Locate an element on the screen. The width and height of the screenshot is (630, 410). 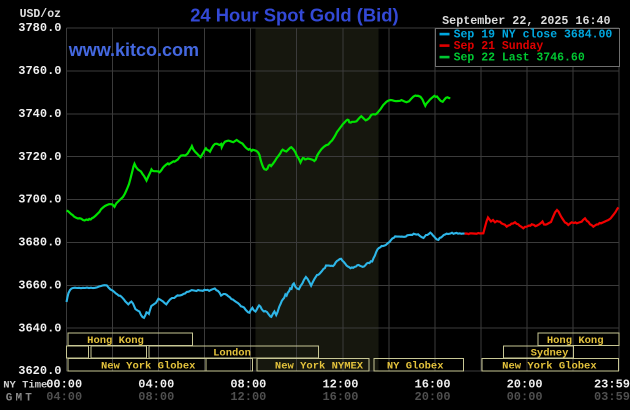
svg-text: NY Time is located at coordinates (25, 385).